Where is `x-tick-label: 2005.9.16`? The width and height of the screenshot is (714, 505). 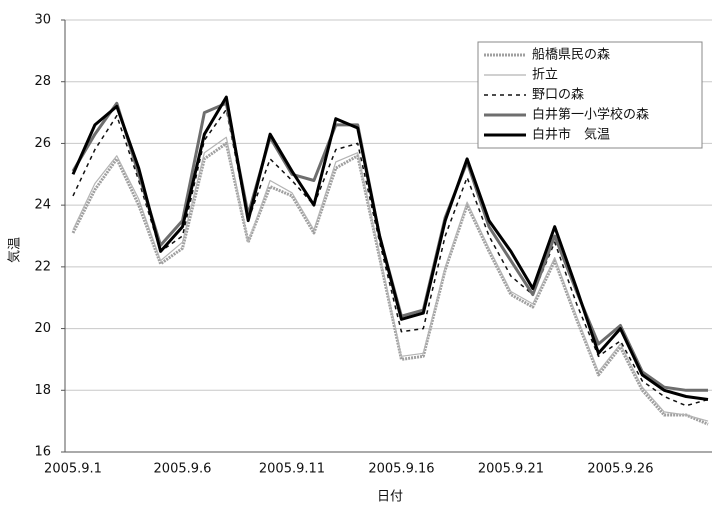
x-tick-label: 2005.9.16 is located at coordinates (401, 469).